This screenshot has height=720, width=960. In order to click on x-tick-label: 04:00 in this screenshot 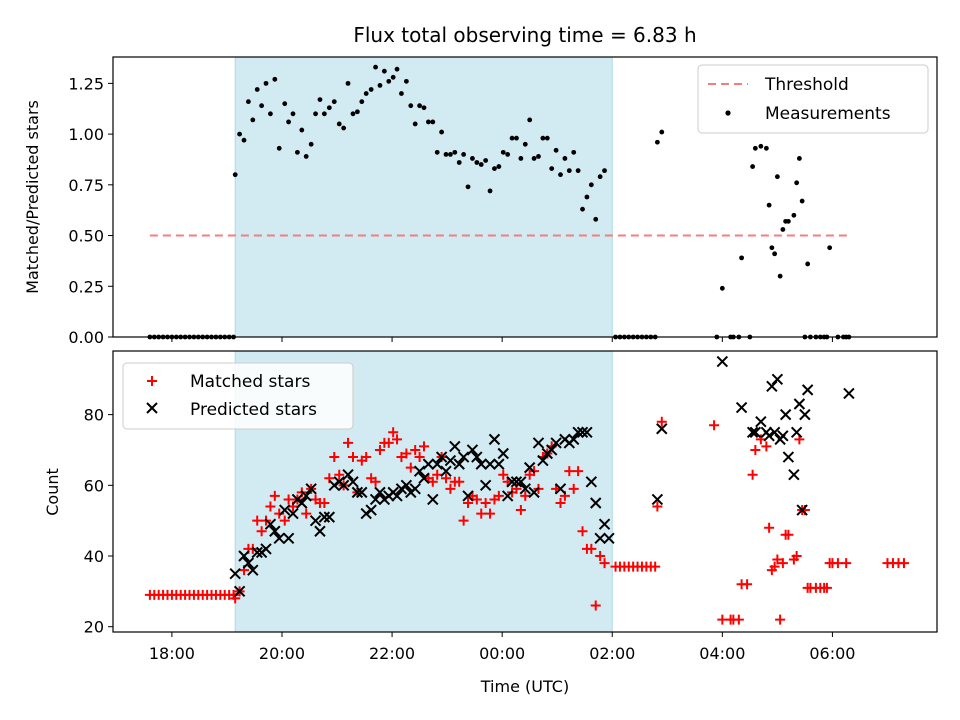, I will do `click(722, 653)`.